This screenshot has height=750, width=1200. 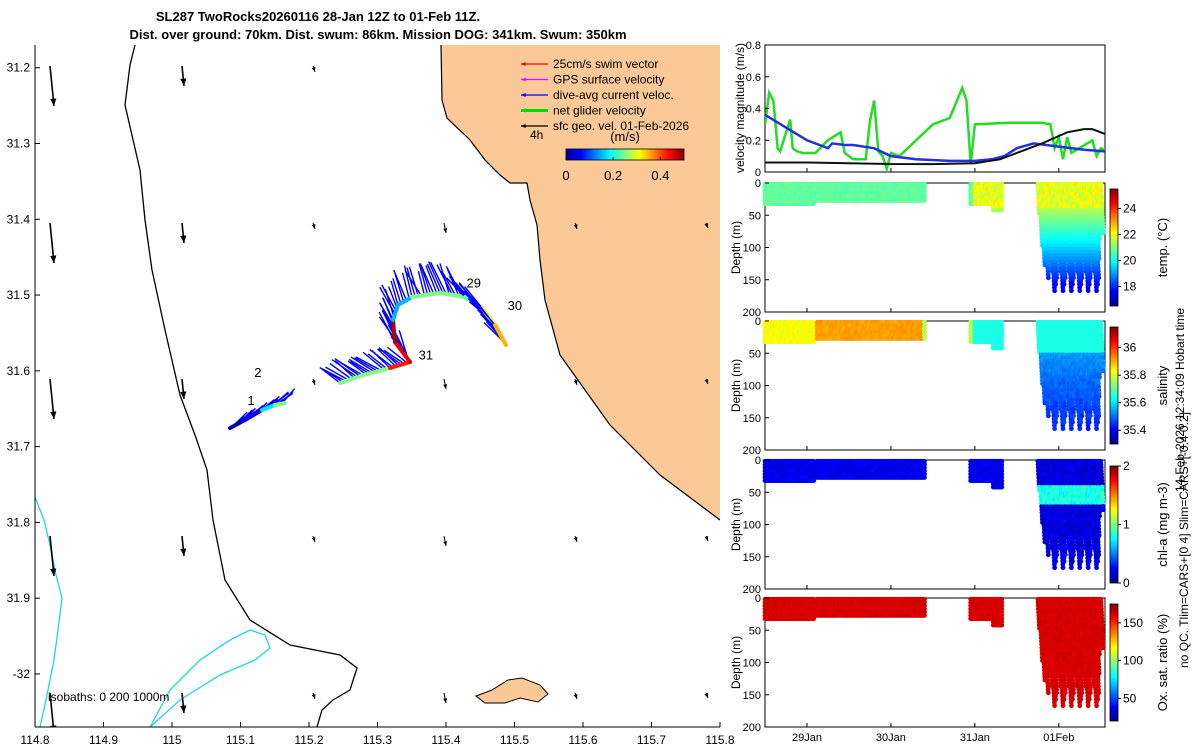 I want to click on section-colorbar-tick-label: 22, so click(x=1130, y=235).